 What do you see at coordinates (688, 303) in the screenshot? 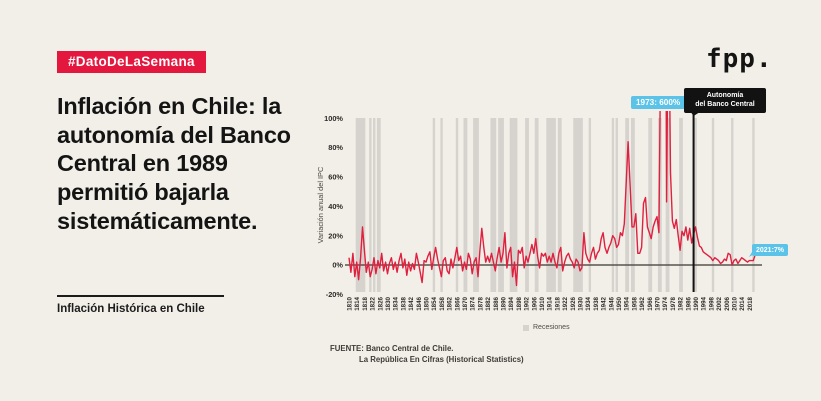
I see `x-tick-label: 1986` at bounding box center [688, 303].